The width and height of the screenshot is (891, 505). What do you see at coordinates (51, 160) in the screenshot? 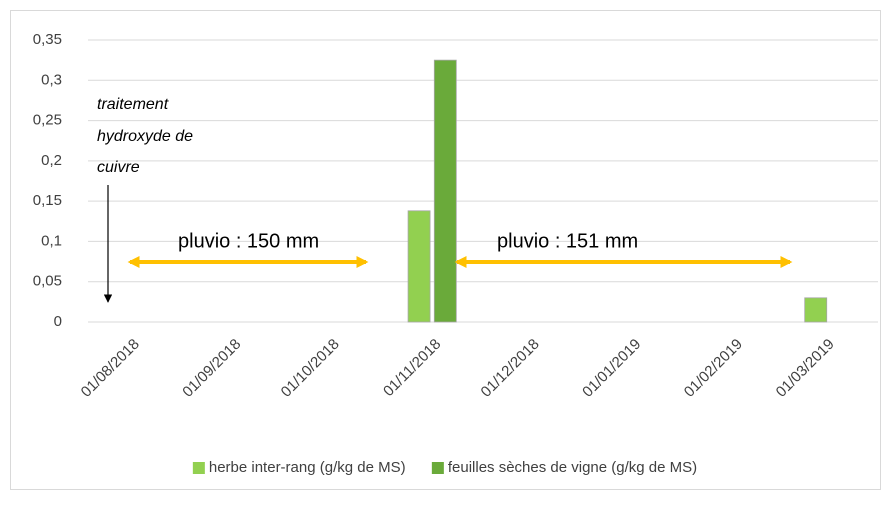
I see `y-tick-label: 0,2` at bounding box center [51, 160].